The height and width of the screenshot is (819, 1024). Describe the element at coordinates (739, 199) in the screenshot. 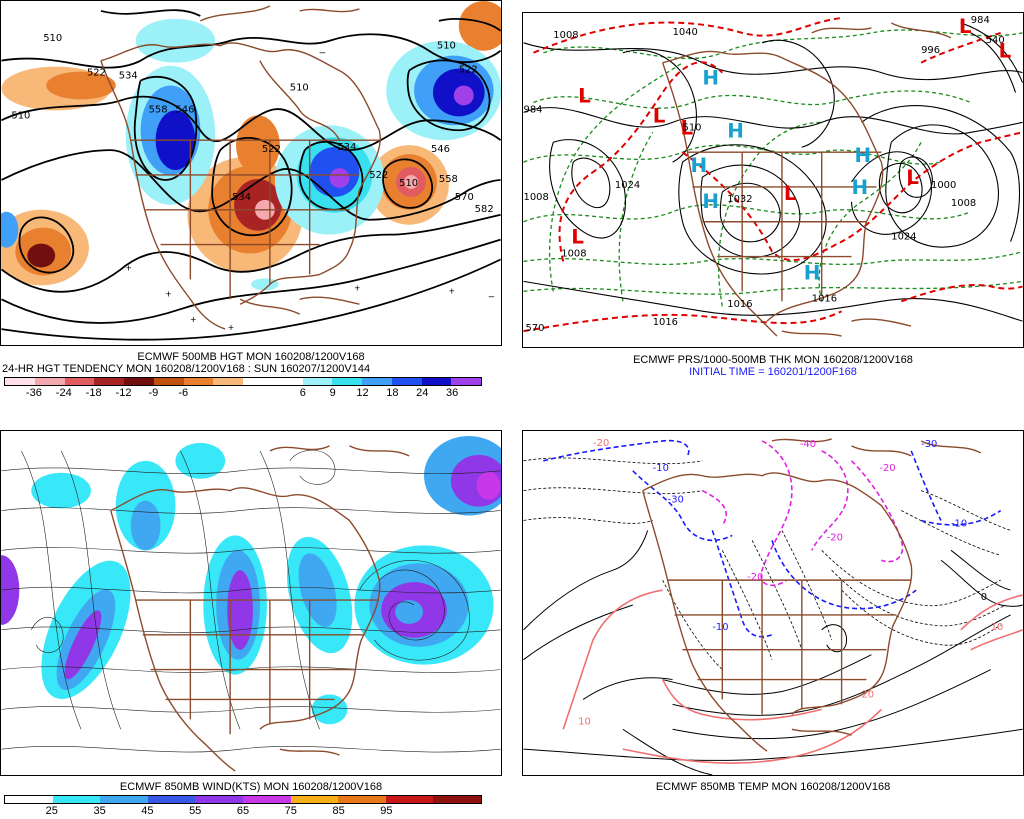

I see `isobar-label: 1032` at that location.